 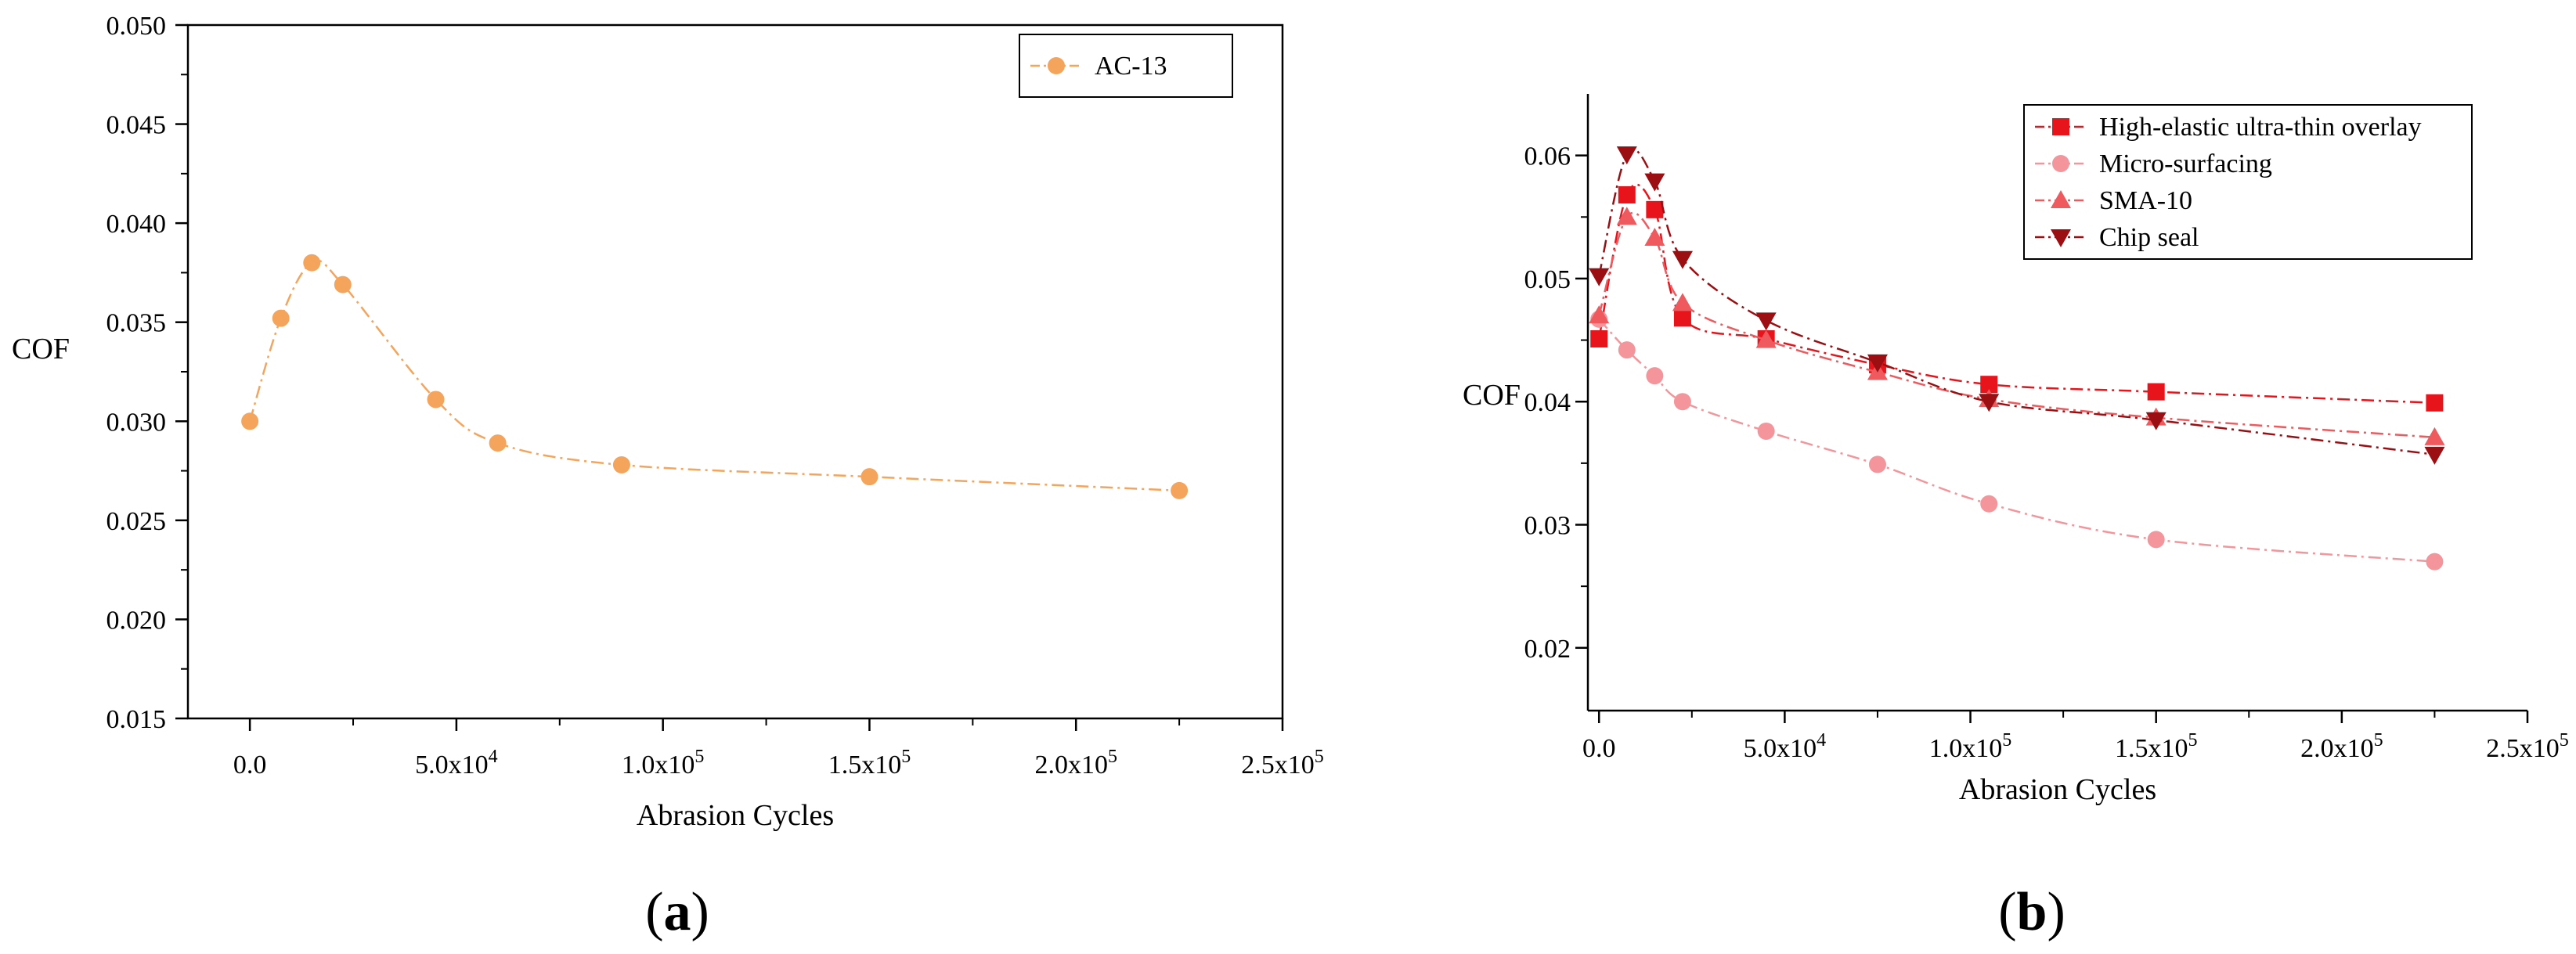 I want to click on legend-label: AC-13, so click(x=1131, y=66).